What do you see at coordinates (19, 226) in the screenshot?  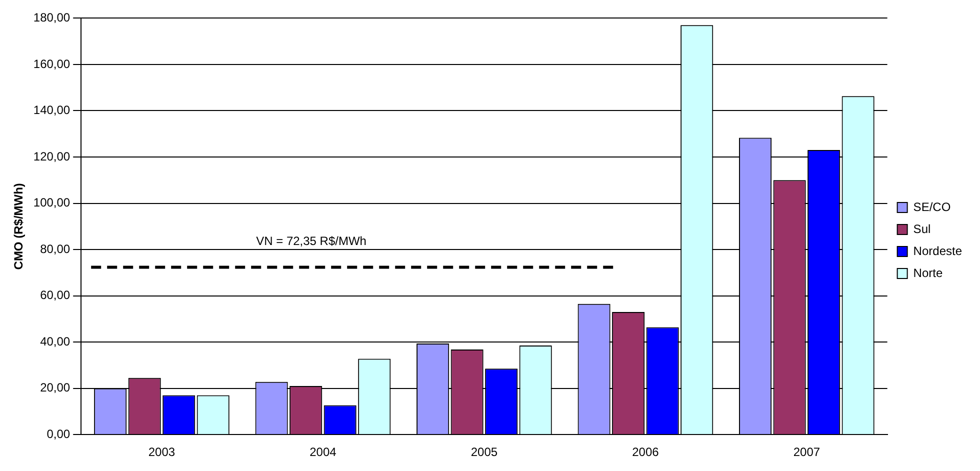 I see `y-axis-title: CMO (R$/MWh)` at bounding box center [19, 226].